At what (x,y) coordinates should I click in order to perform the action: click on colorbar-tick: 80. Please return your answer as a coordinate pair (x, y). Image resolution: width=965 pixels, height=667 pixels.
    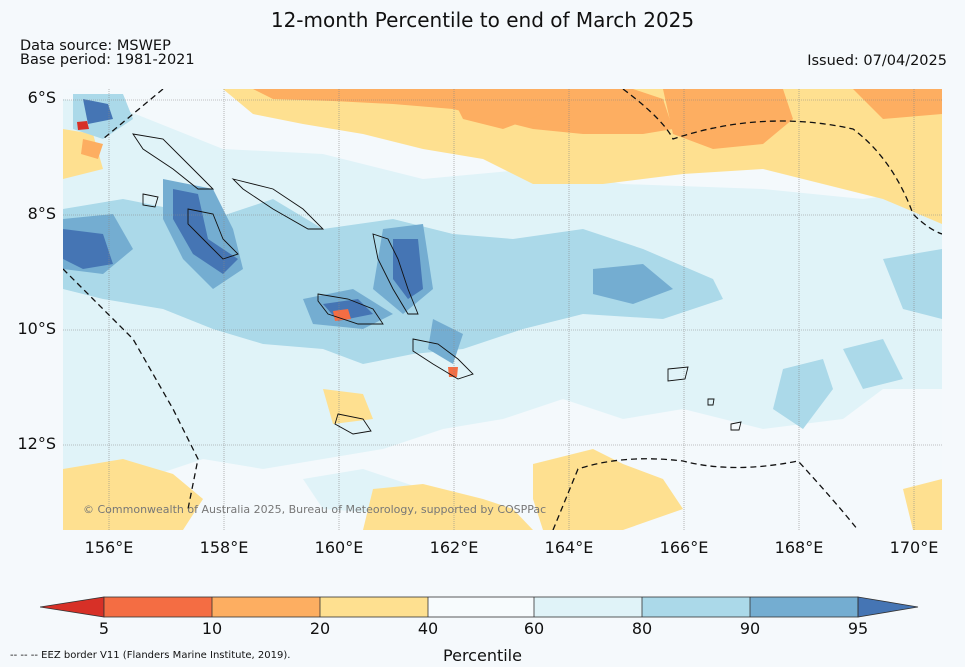
    Looking at the image, I should click on (642, 628).